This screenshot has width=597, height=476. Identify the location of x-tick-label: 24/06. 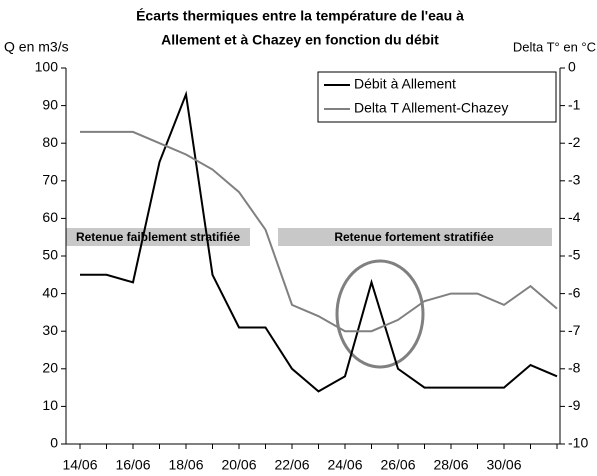
(344, 465).